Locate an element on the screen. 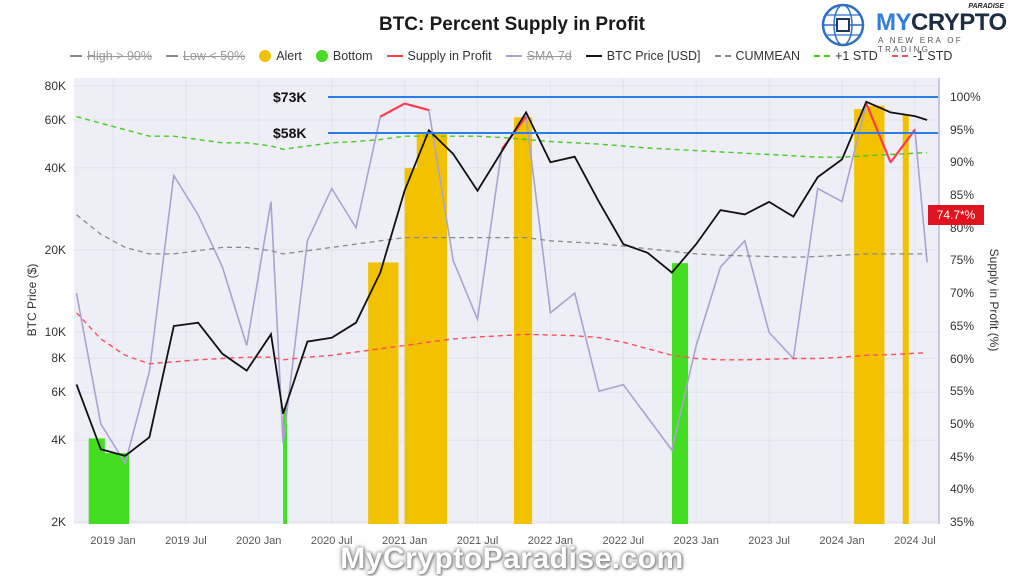 This screenshot has height=576, width=1024. green-dash-swatch-icon is located at coordinates (822, 56).